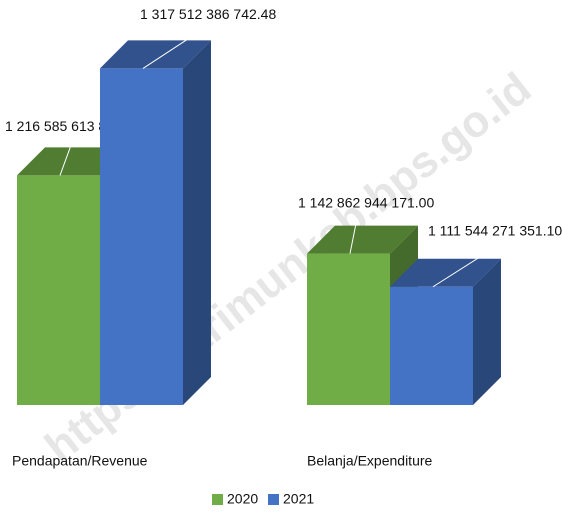 The height and width of the screenshot is (513, 562). I want to click on data-label: 1 317 512 386 742.48, so click(208, 14).